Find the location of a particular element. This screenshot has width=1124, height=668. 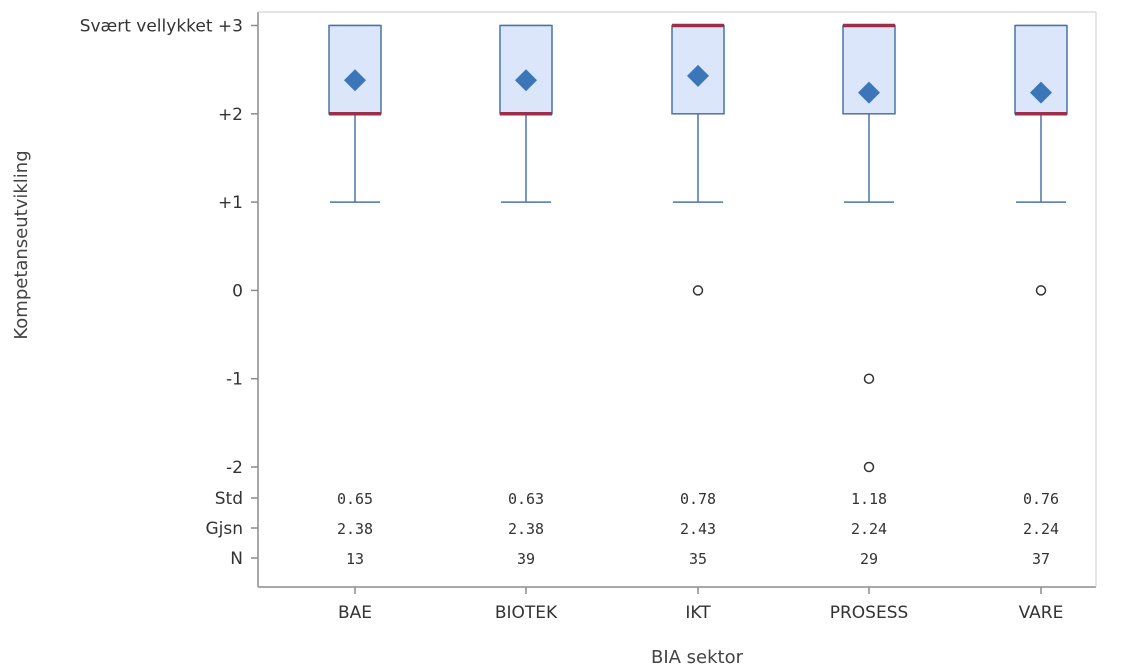

stat-value: 13 is located at coordinates (355, 559).